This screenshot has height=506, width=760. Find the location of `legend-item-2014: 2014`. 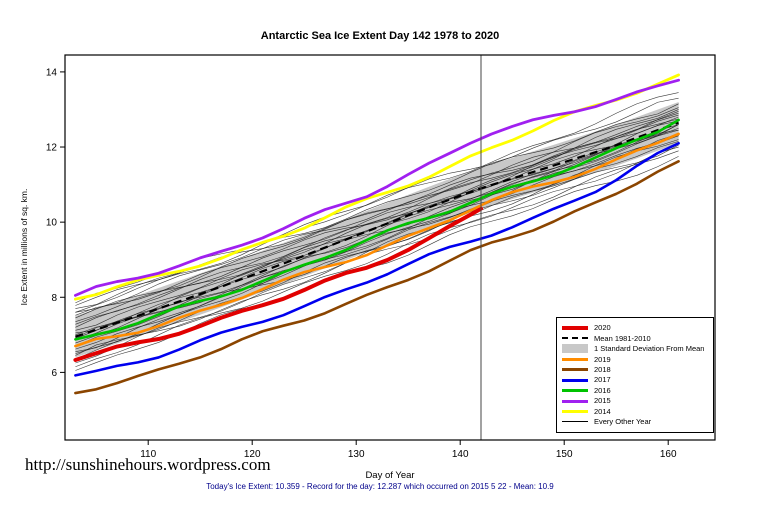

legend-item-2014: 2014 is located at coordinates (635, 412).